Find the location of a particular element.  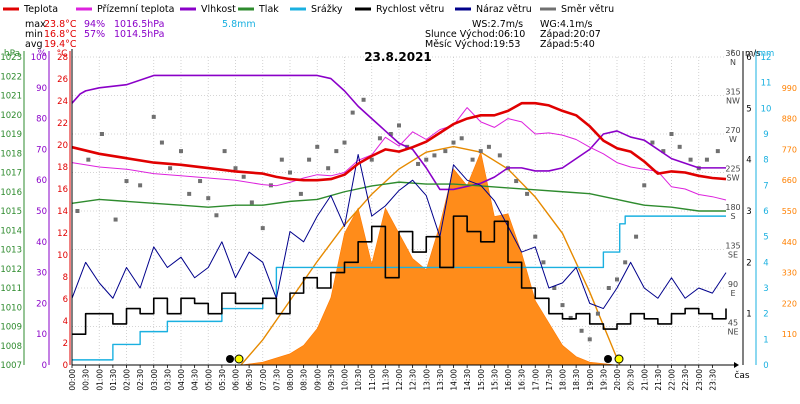

time-tick-label: 20:00 is located at coordinates (617, 380).